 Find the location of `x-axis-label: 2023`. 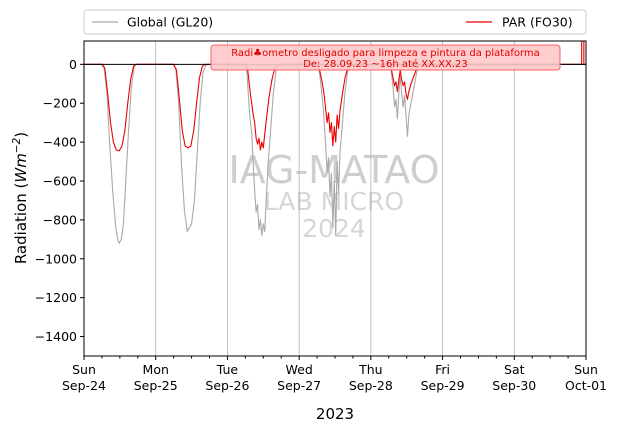

x-axis-label: 2023 is located at coordinates (335, 414).